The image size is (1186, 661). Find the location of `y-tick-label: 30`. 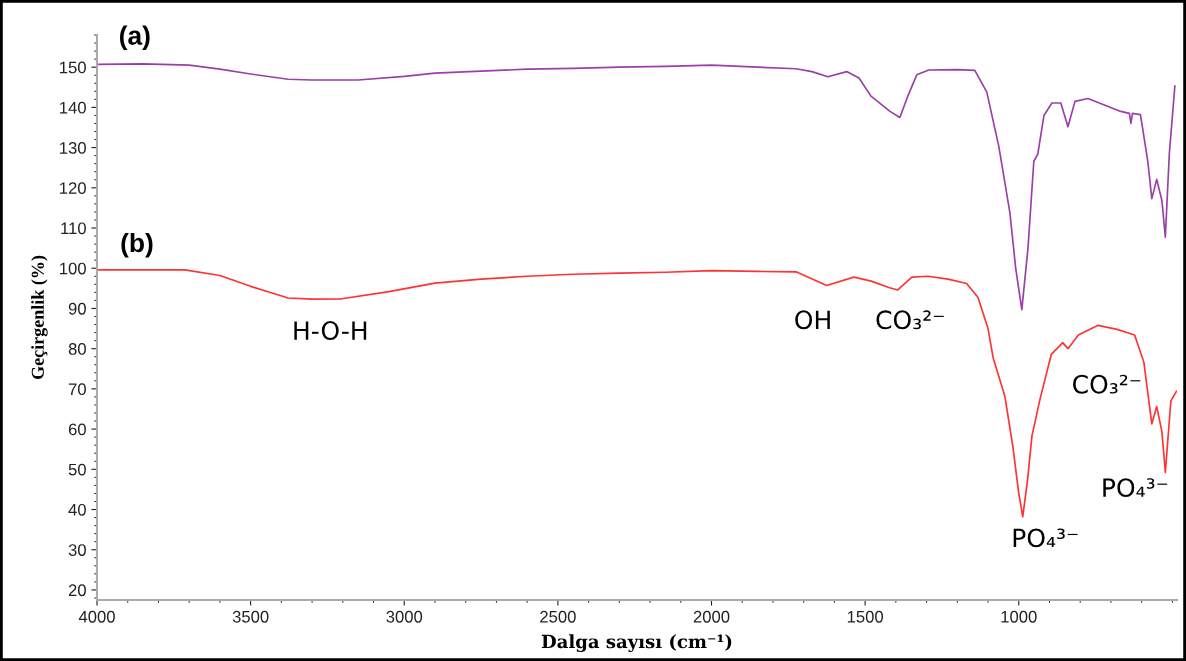

y-tick-label: 30 is located at coordinates (77, 550).